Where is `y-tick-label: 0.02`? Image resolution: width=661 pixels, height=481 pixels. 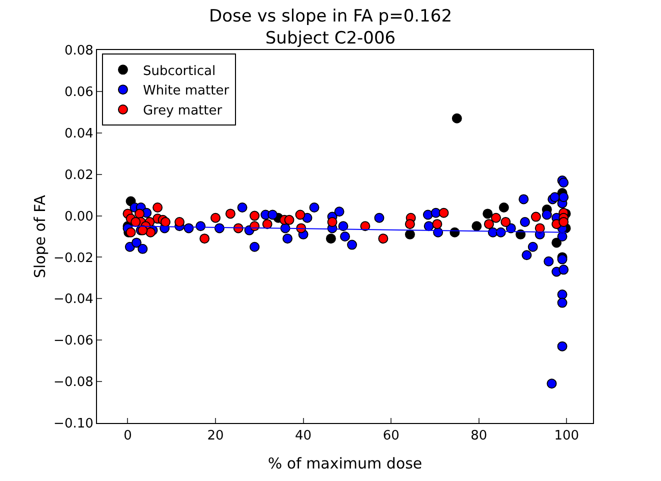
y-tick-label: 0.02 is located at coordinates (79, 175).